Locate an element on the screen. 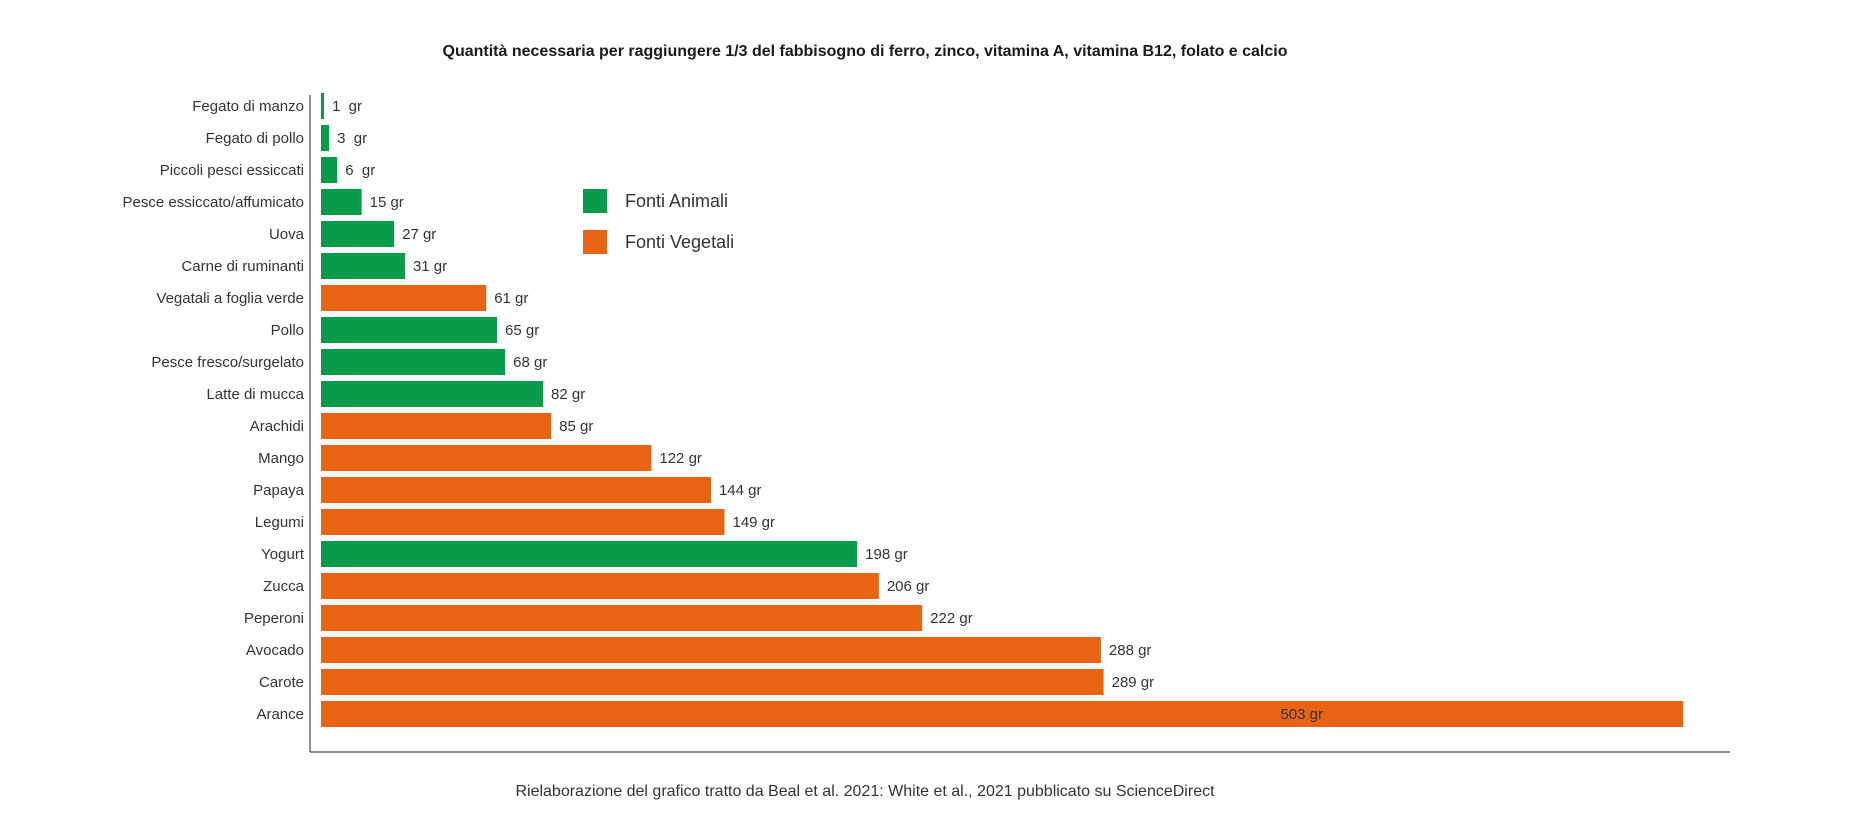 This screenshot has width=1868, height=836. value-label: 68 gr is located at coordinates (530, 362).